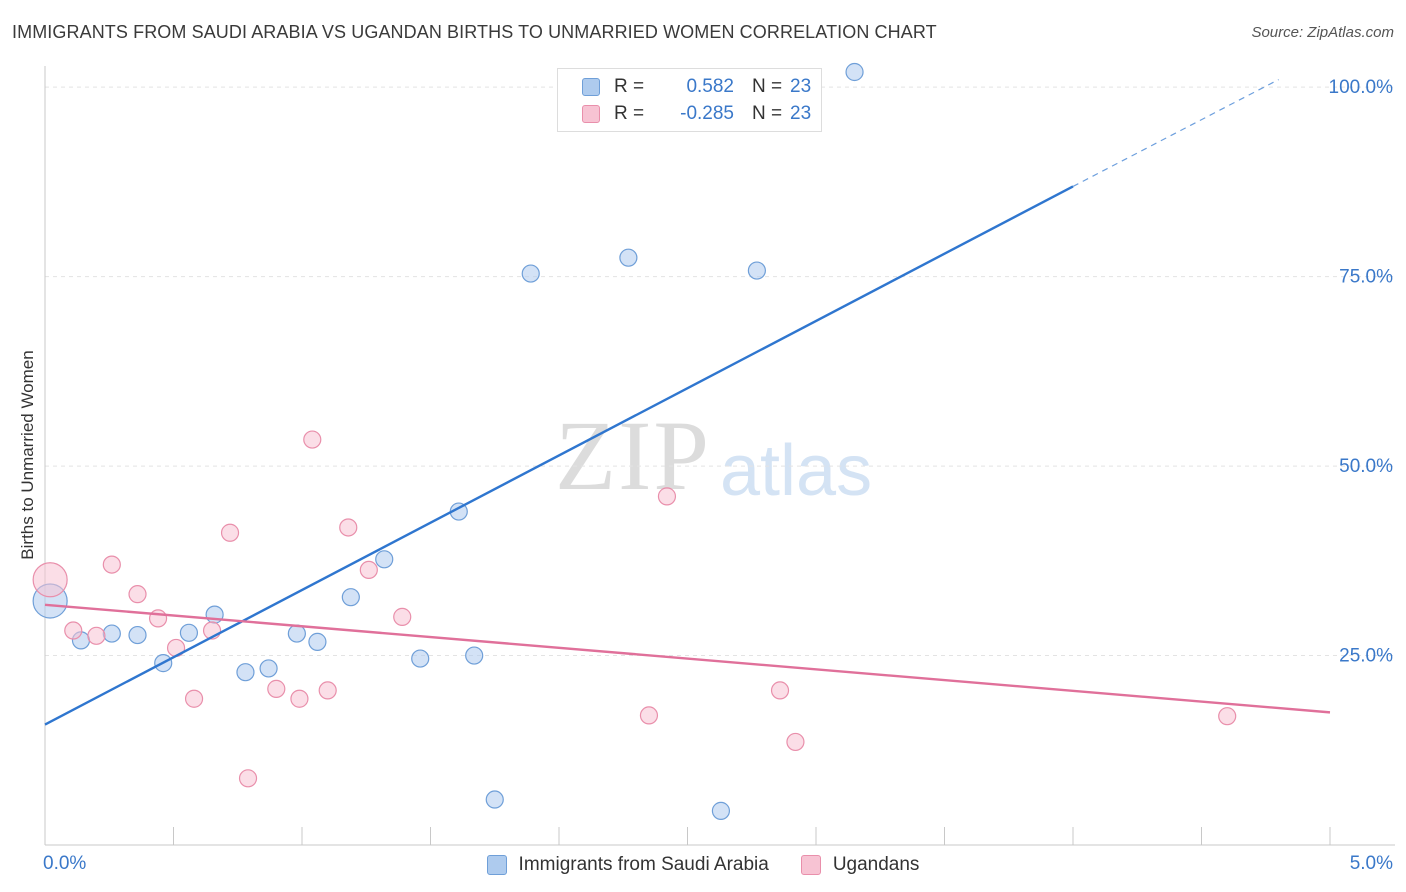 The height and width of the screenshot is (892, 1406). Describe the element at coordinates (591, 87) in the screenshot. I see `stats-swatch-saudi` at that location.